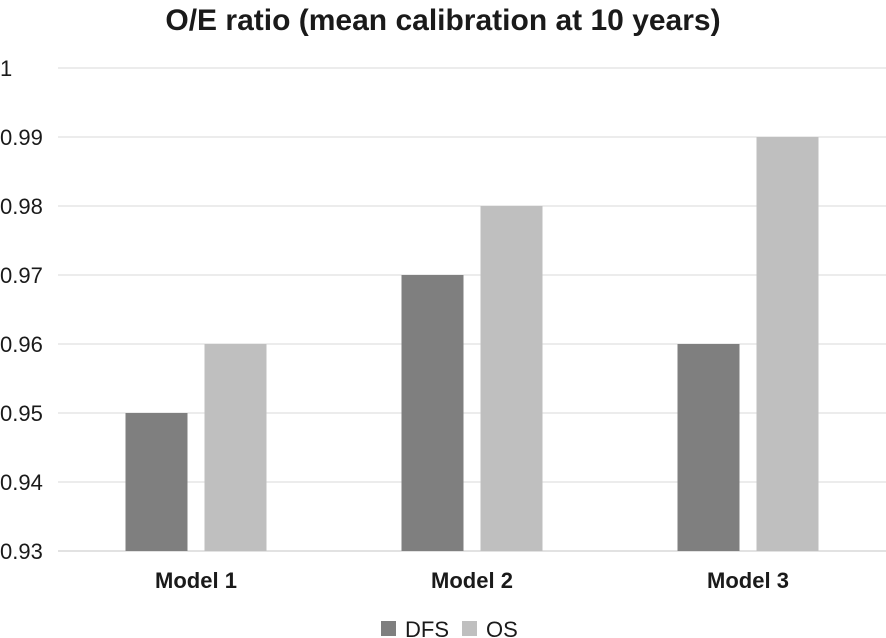 The height and width of the screenshot is (638, 886). Describe the element at coordinates (469, 628) in the screenshot. I see `legend-swatch-os` at that location.